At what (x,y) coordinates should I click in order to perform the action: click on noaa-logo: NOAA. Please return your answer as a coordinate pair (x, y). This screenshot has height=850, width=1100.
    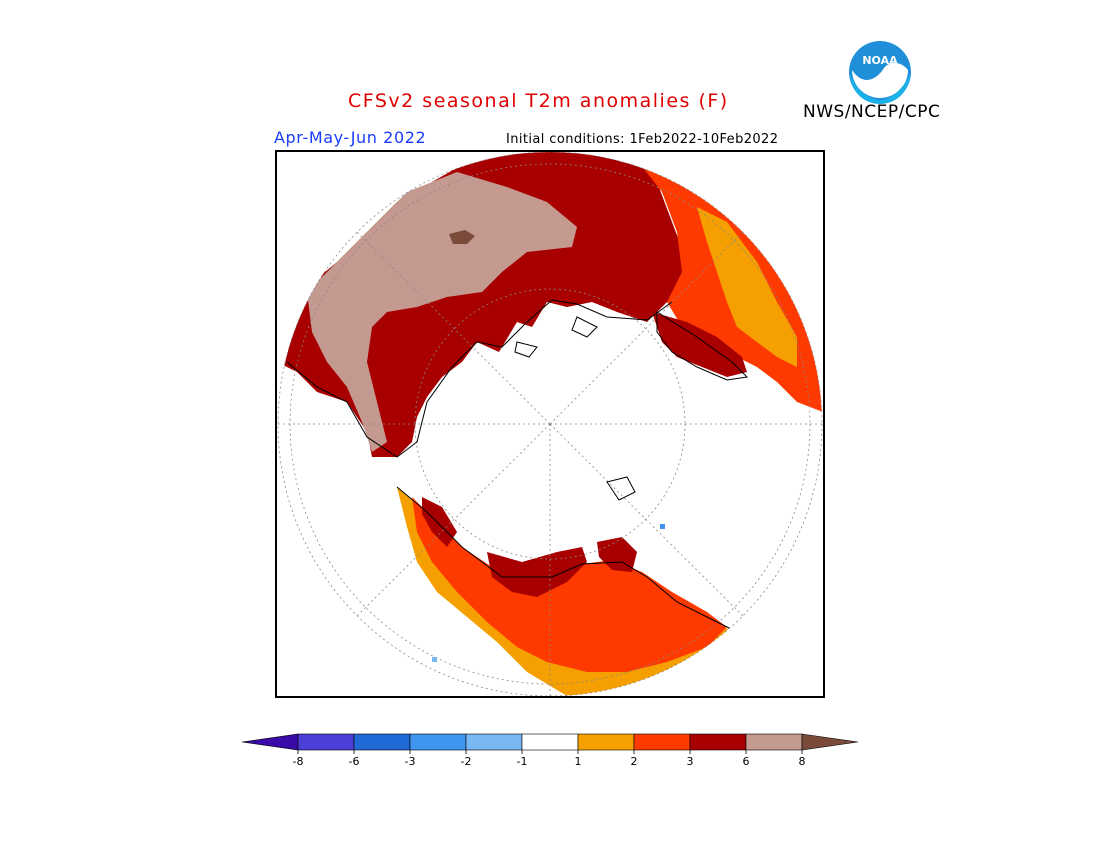
    Looking at the image, I should click on (880, 72).